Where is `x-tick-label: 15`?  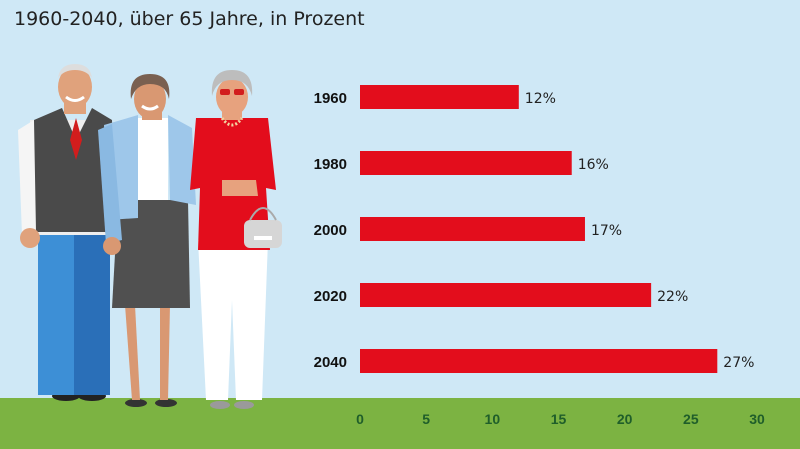
x-tick-label: 15 is located at coordinates (559, 419).